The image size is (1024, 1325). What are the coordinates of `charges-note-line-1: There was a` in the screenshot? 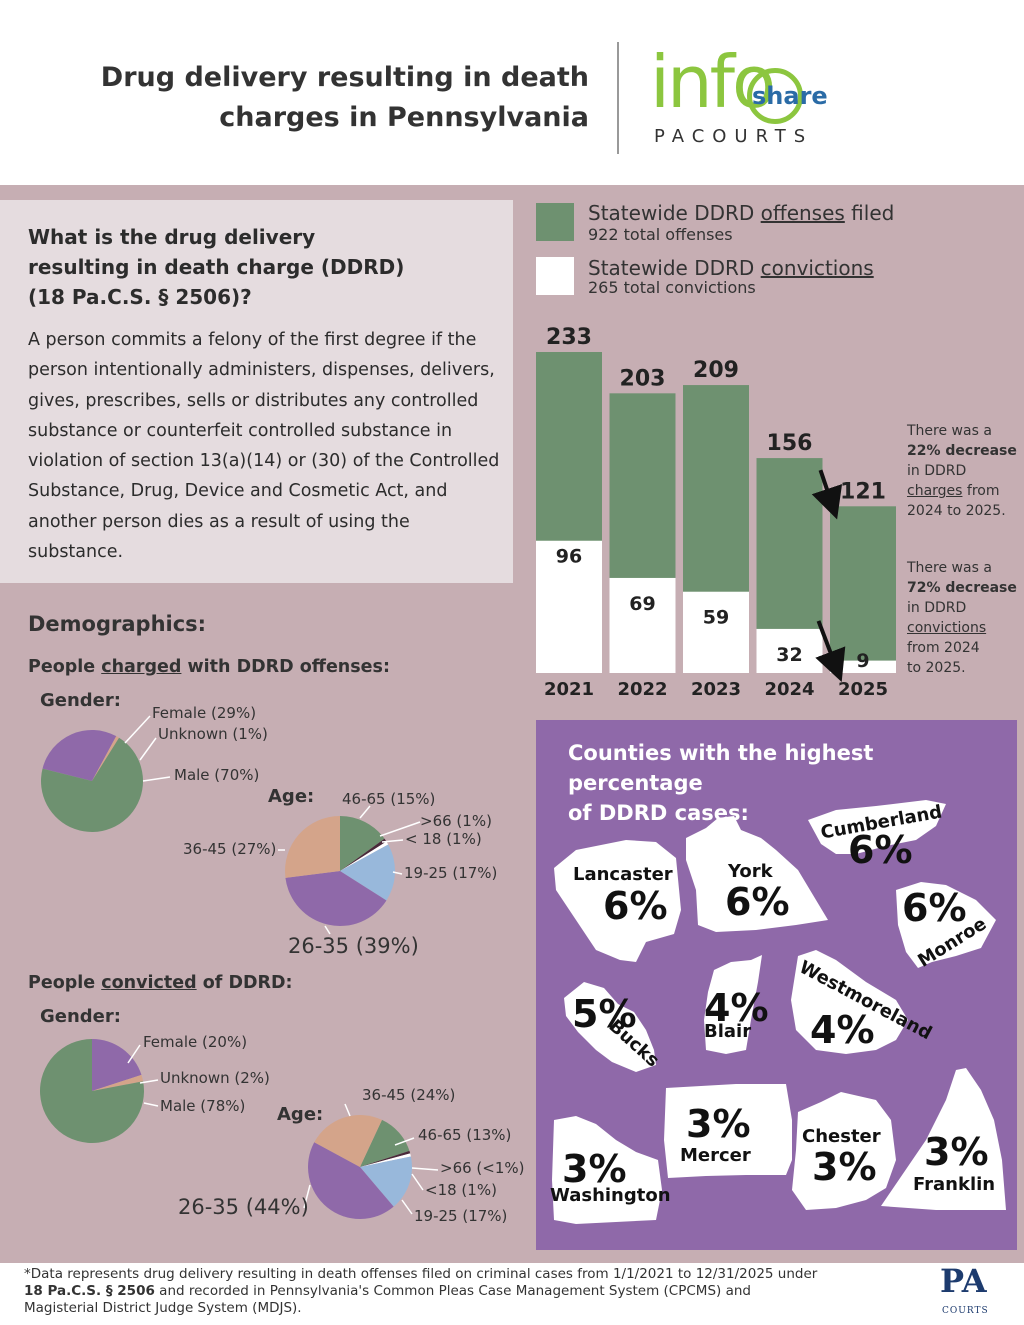 It's located at (949, 431).